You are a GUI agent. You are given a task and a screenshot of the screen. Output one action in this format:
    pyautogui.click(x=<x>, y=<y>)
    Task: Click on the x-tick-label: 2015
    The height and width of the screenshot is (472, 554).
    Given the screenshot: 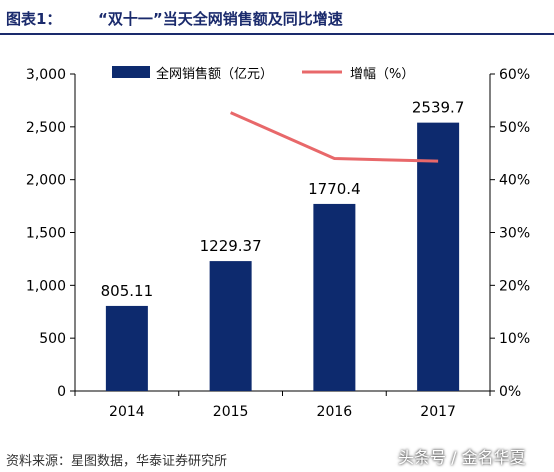 What is the action you would take?
    pyautogui.click(x=231, y=412)
    